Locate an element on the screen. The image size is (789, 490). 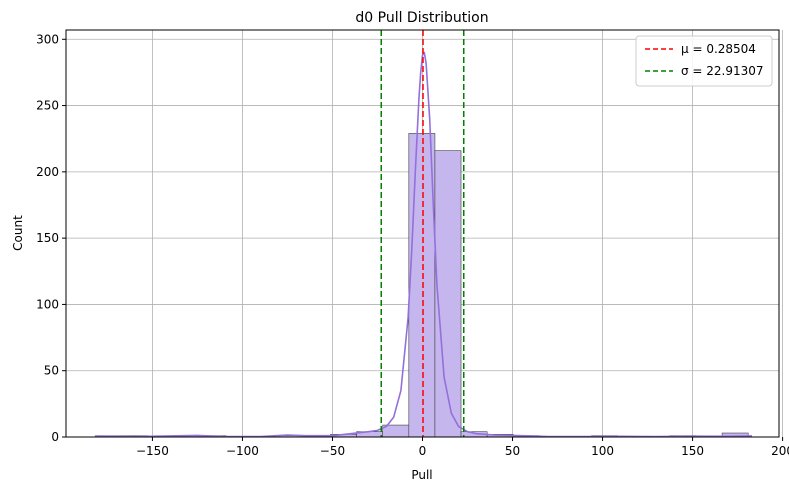
legend: μ = 0.28504 σ = 22.91307 is located at coordinates (704, 61).